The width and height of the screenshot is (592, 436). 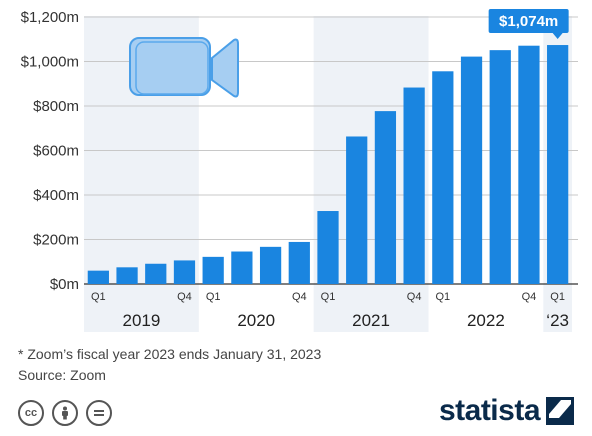 I want to click on y-tick-label: $0m, so click(x=64, y=284).